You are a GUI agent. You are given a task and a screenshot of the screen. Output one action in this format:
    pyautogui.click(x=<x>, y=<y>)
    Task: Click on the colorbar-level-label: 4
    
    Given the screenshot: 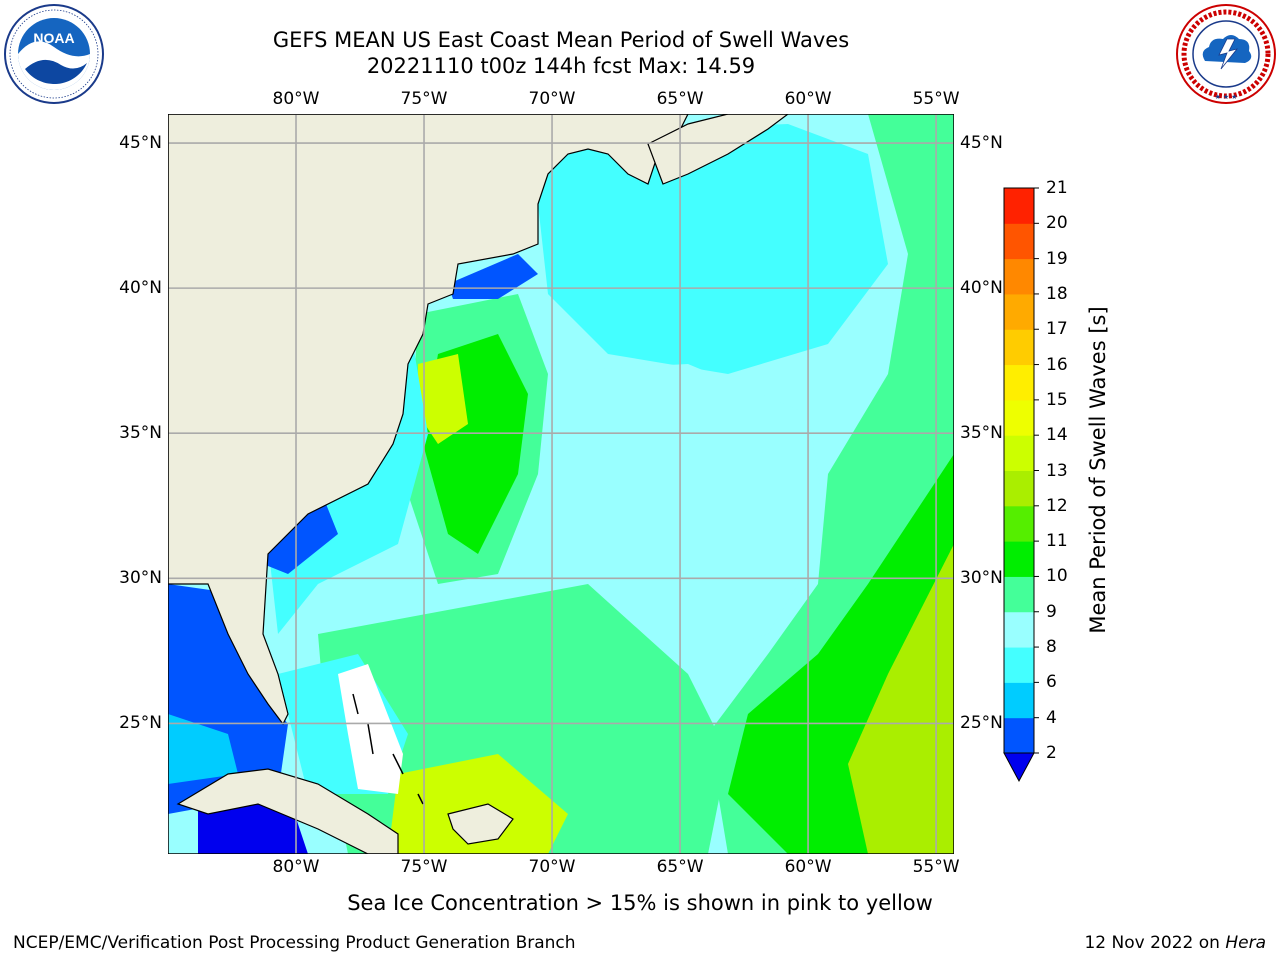 What is the action you would take?
    pyautogui.click(x=1051, y=717)
    